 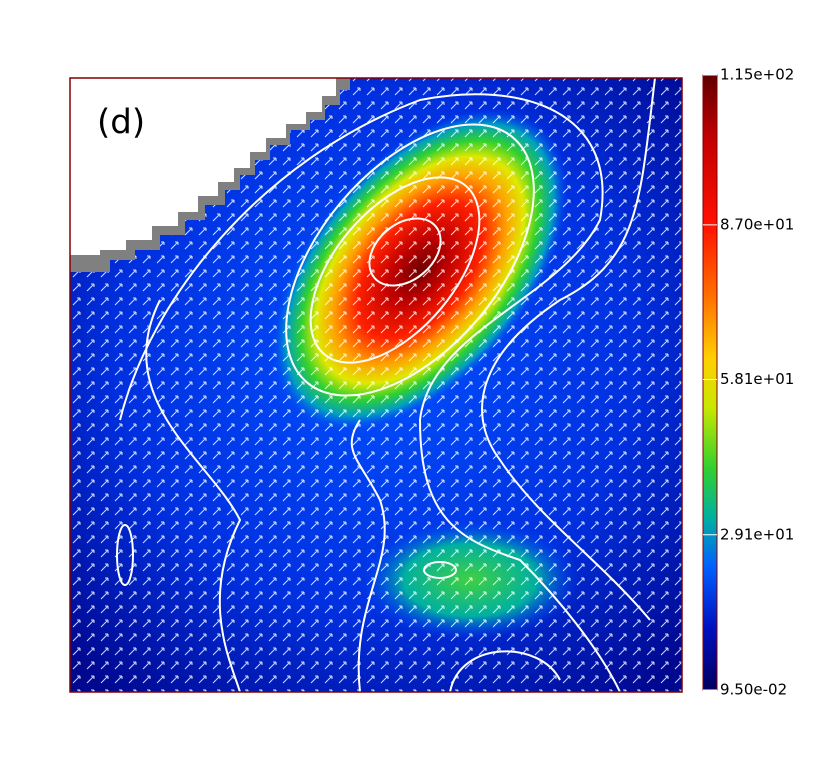 I want to click on colorbar, so click(x=710, y=382).